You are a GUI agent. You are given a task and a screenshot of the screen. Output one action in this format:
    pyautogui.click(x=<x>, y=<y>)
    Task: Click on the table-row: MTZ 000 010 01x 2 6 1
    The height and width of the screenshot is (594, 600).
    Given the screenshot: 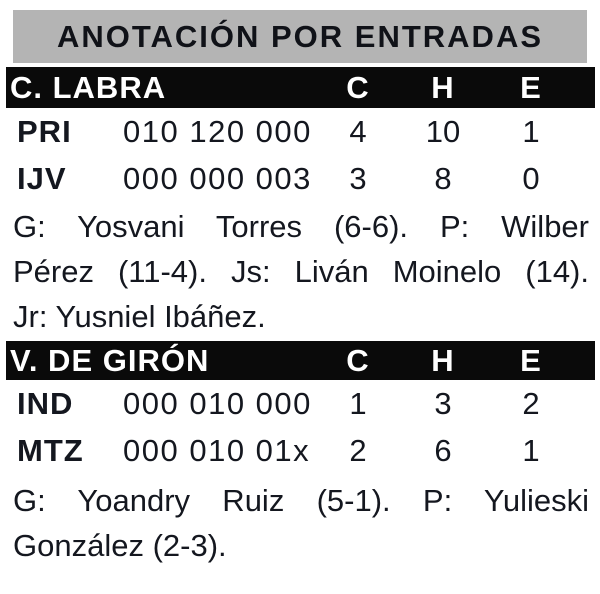 What is the action you would take?
    pyautogui.click(x=300, y=450)
    